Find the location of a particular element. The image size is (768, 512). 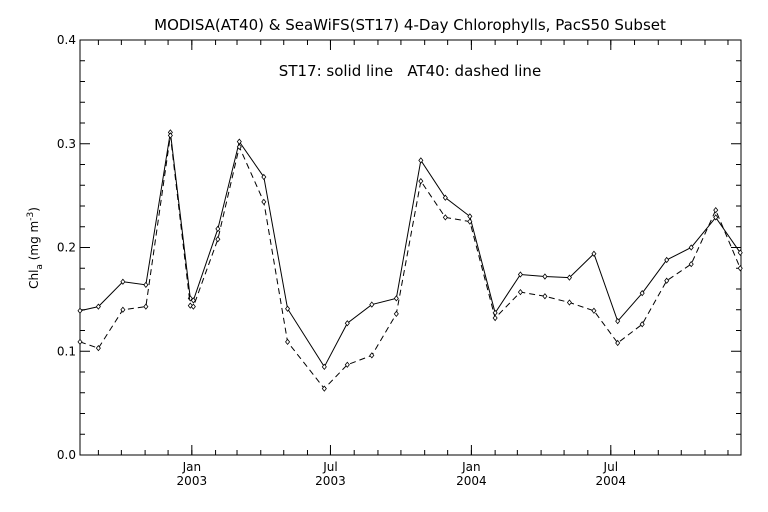

y-axis-label: Chla (mg m-3) is located at coordinates (35, 248).